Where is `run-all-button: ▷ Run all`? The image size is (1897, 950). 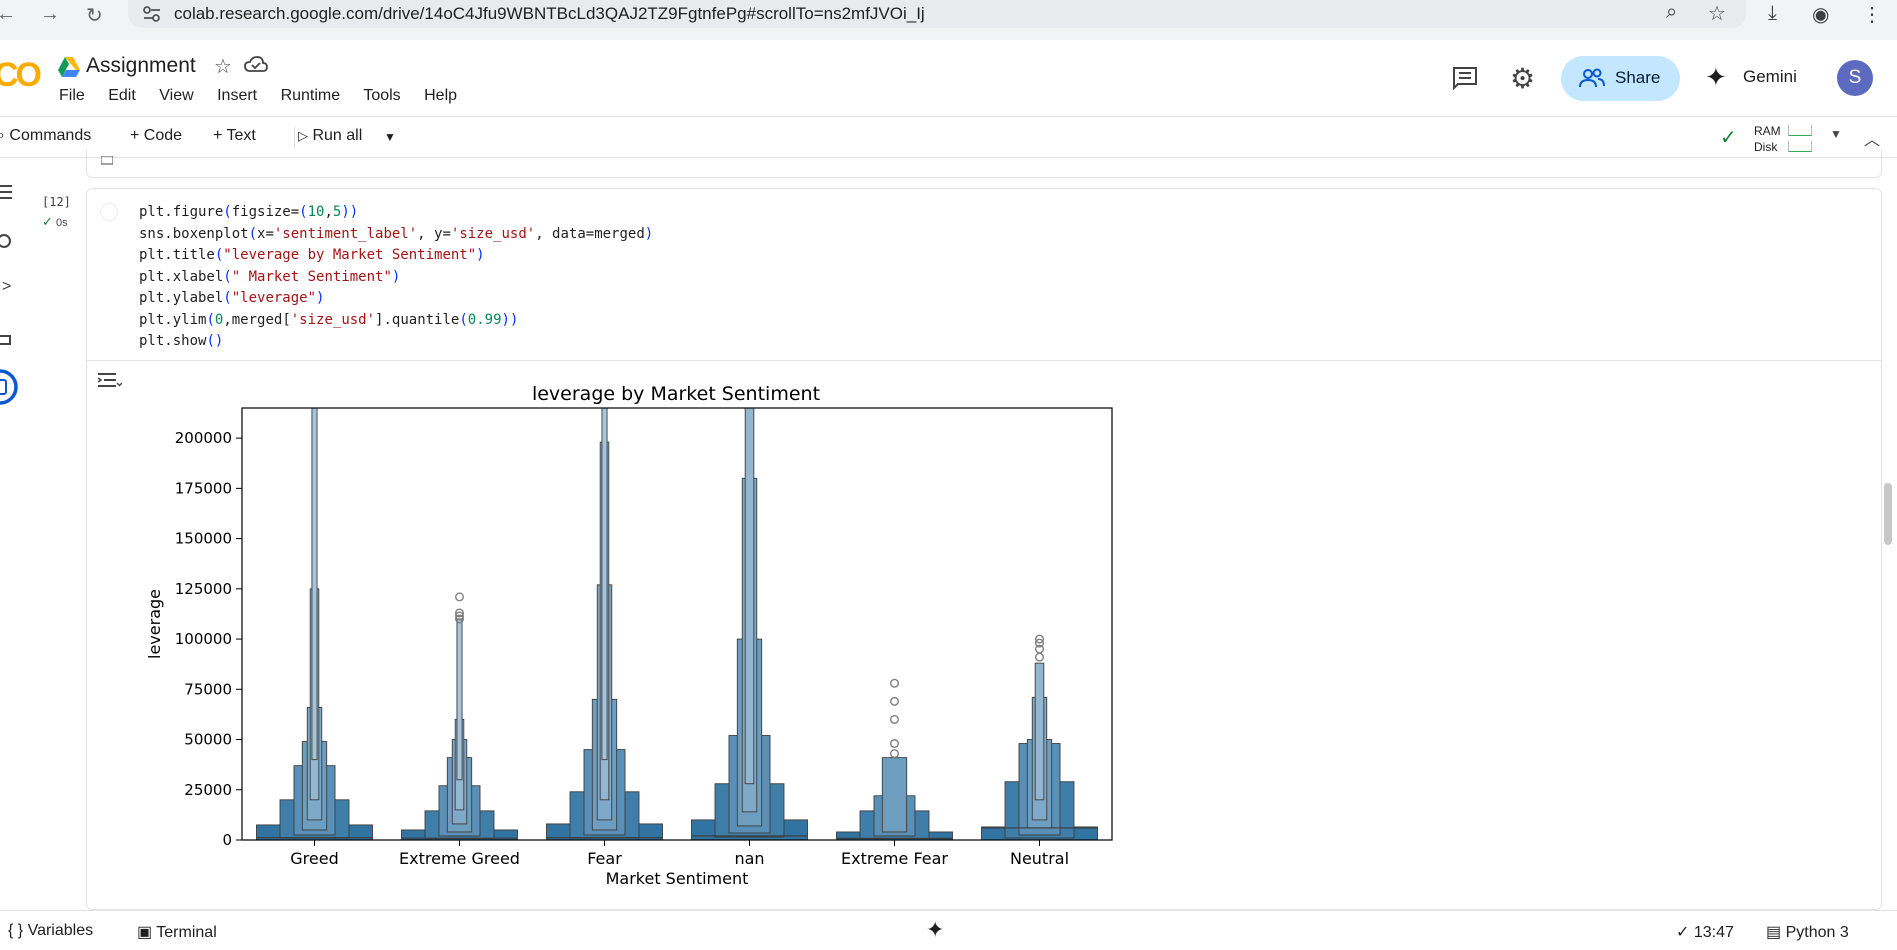 run-all-button: ▷ Run all is located at coordinates (330, 136).